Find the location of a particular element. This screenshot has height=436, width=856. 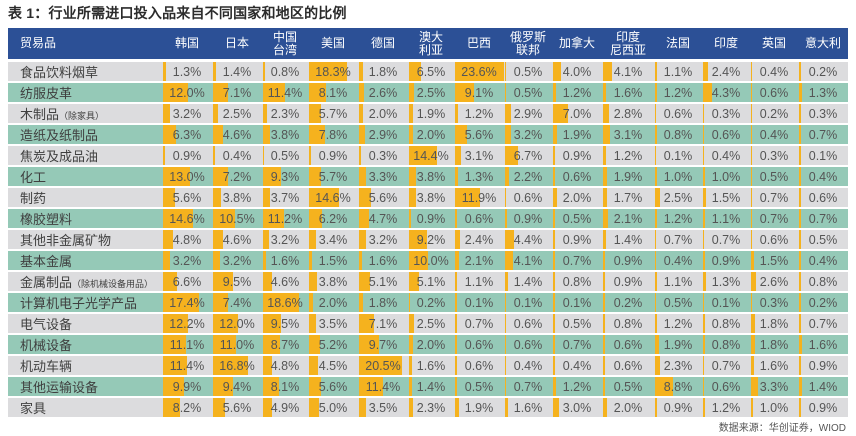

value-text: 3.8% is located at coordinates (237, 197).